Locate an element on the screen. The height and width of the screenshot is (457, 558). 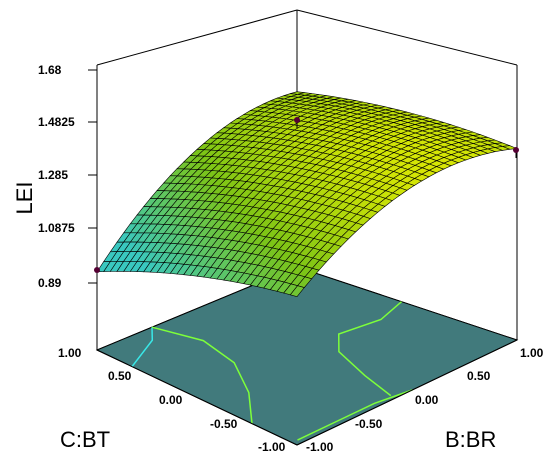
z-axis-label: LEI is located at coordinates (24, 197).